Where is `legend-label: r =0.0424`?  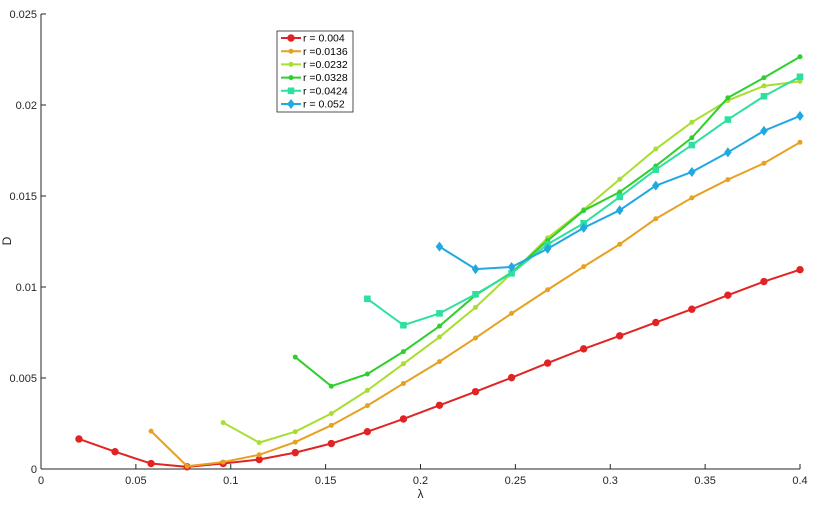
legend-label: r =0.0424 is located at coordinates (325, 91).